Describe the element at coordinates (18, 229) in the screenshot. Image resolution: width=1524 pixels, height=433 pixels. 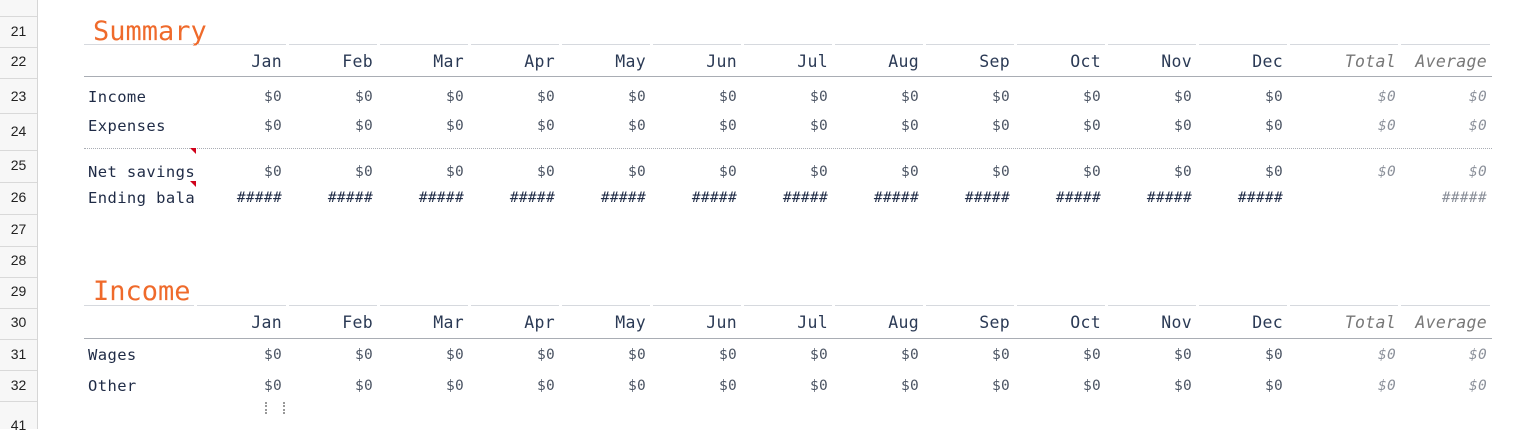
I see `row-number: 27` at that location.